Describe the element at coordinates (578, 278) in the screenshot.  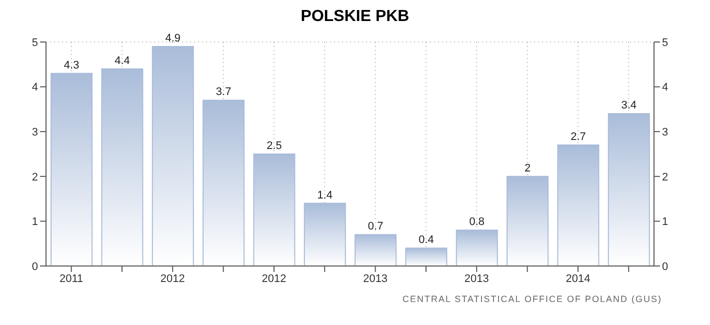
I see `x-tick-label: 2014` at that location.